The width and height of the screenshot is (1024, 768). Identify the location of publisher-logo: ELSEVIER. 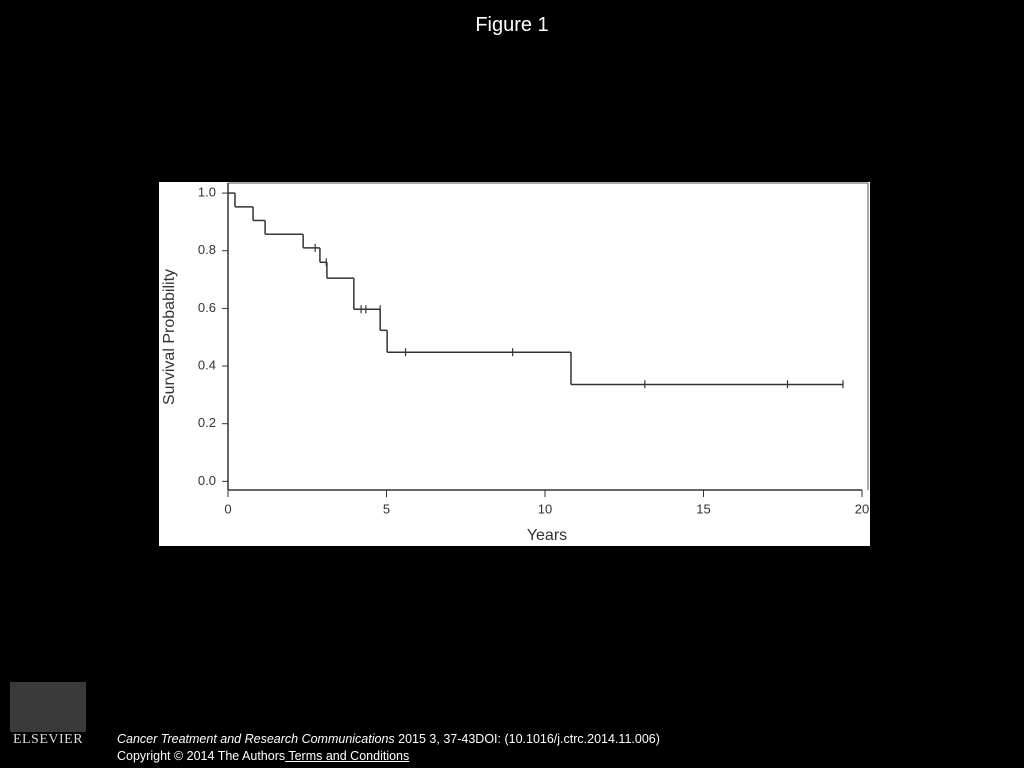
(48, 715).